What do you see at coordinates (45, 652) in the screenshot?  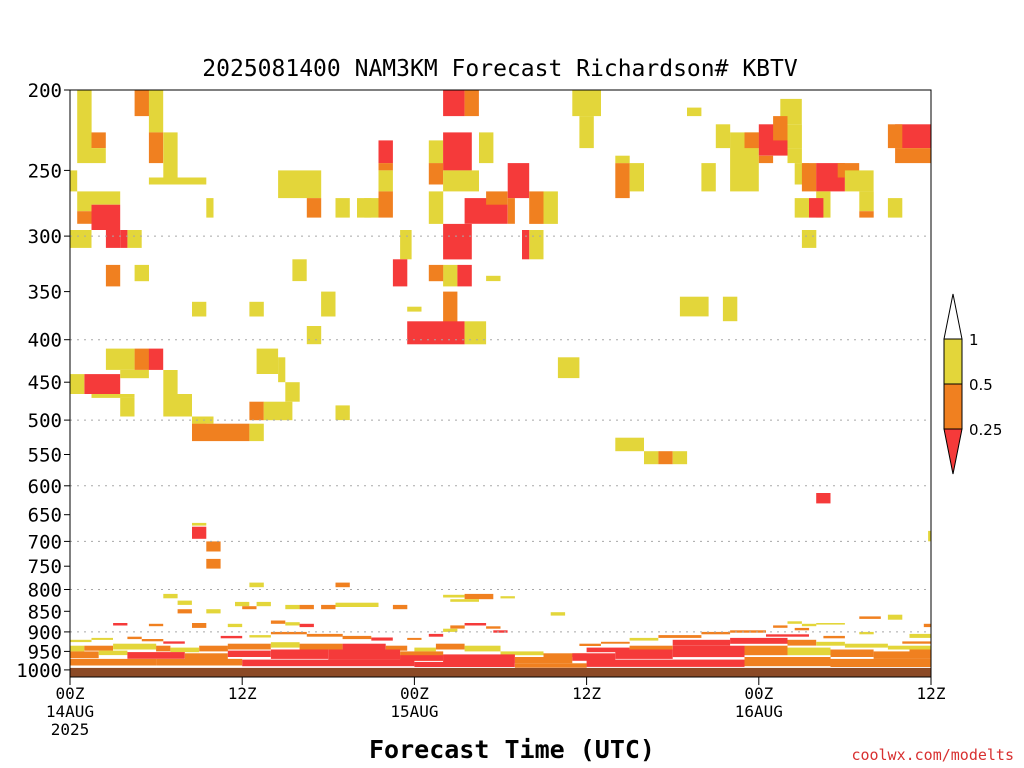 I see `y-tick-label: 950` at bounding box center [45, 652].